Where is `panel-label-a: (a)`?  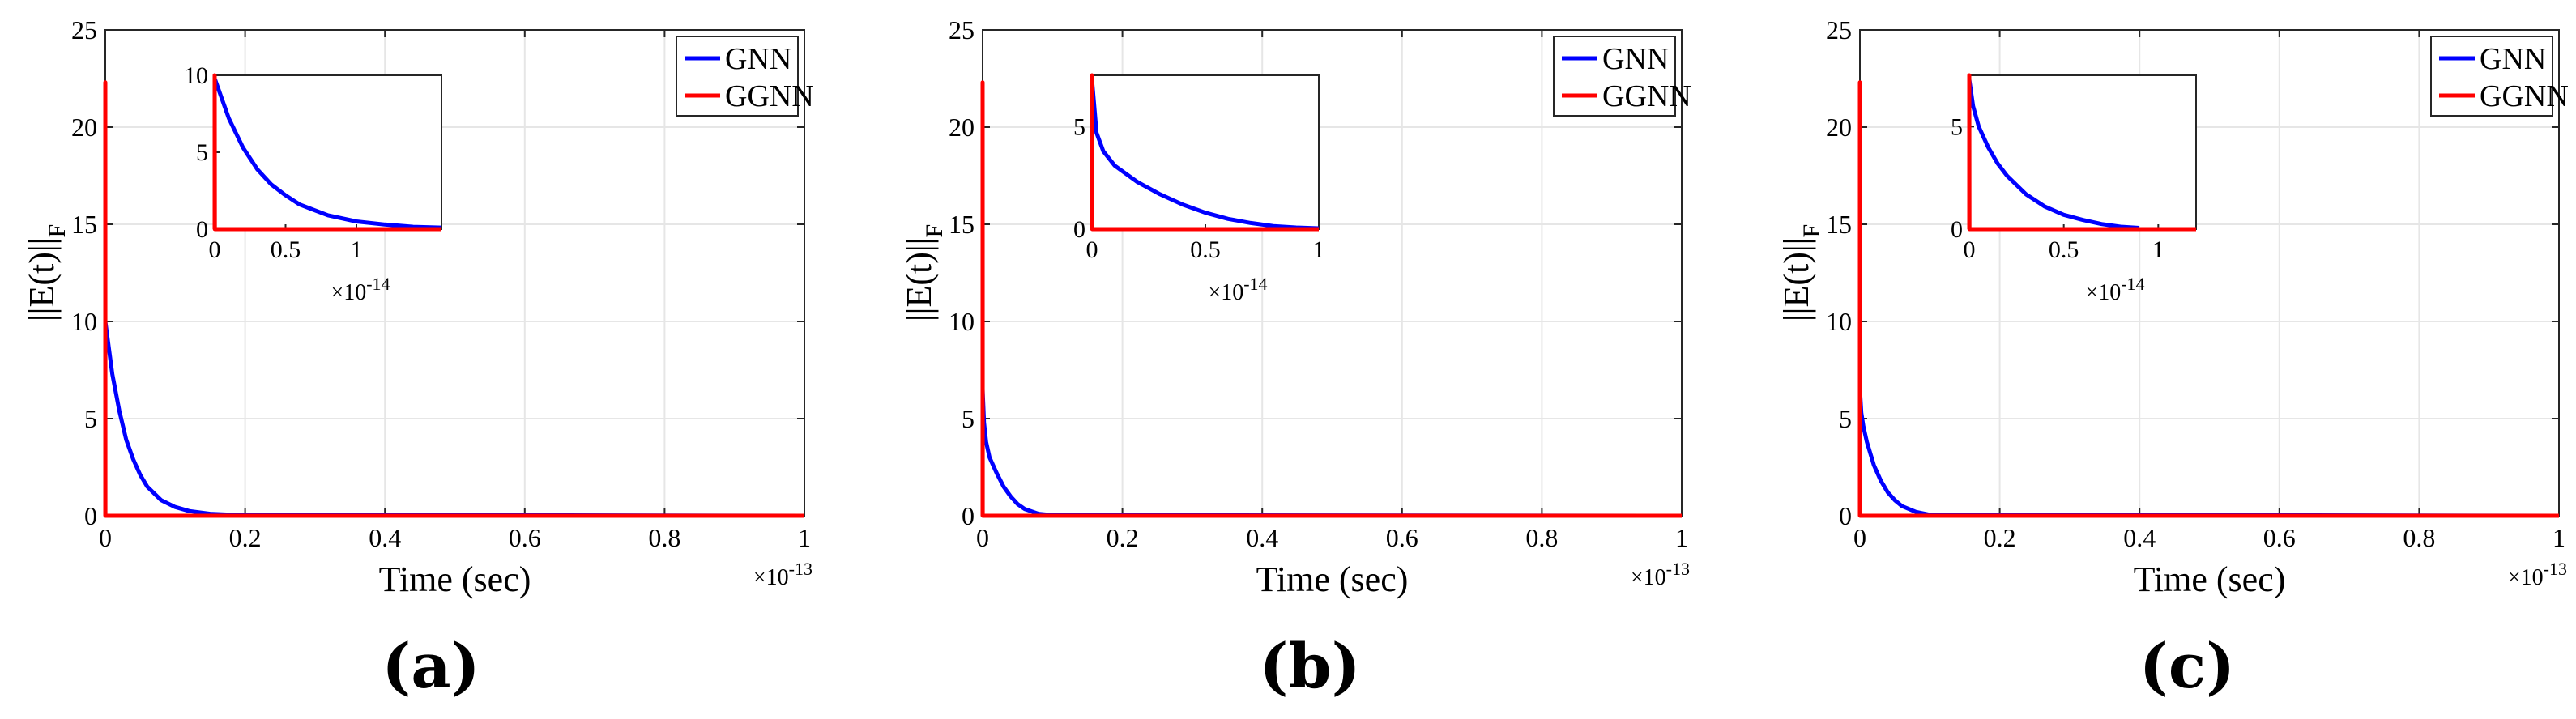
panel-label-a: (a) is located at coordinates (431, 666).